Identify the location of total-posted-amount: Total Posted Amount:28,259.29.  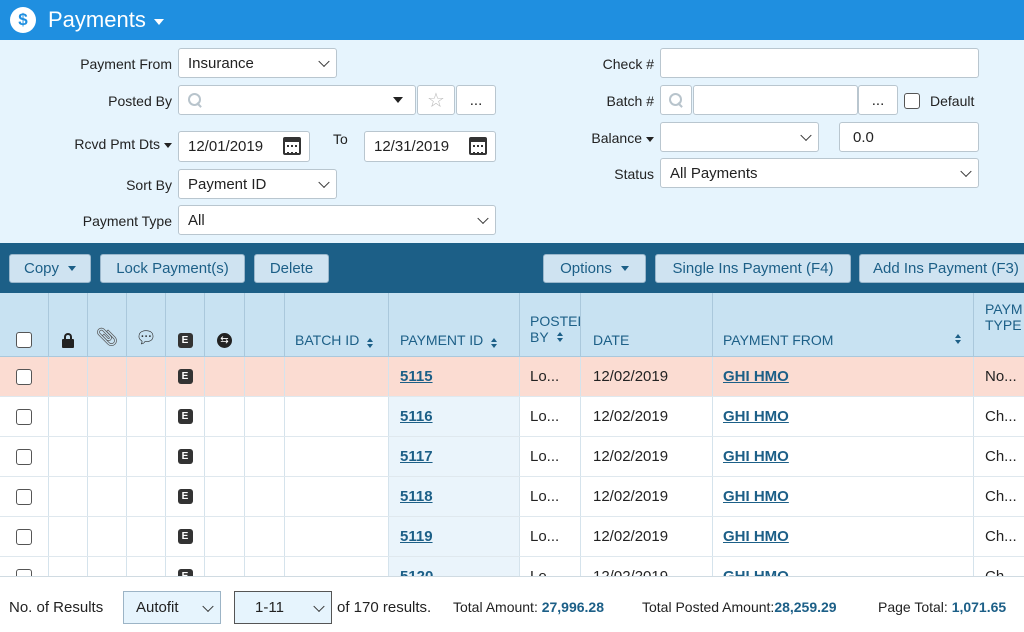
(739, 607).